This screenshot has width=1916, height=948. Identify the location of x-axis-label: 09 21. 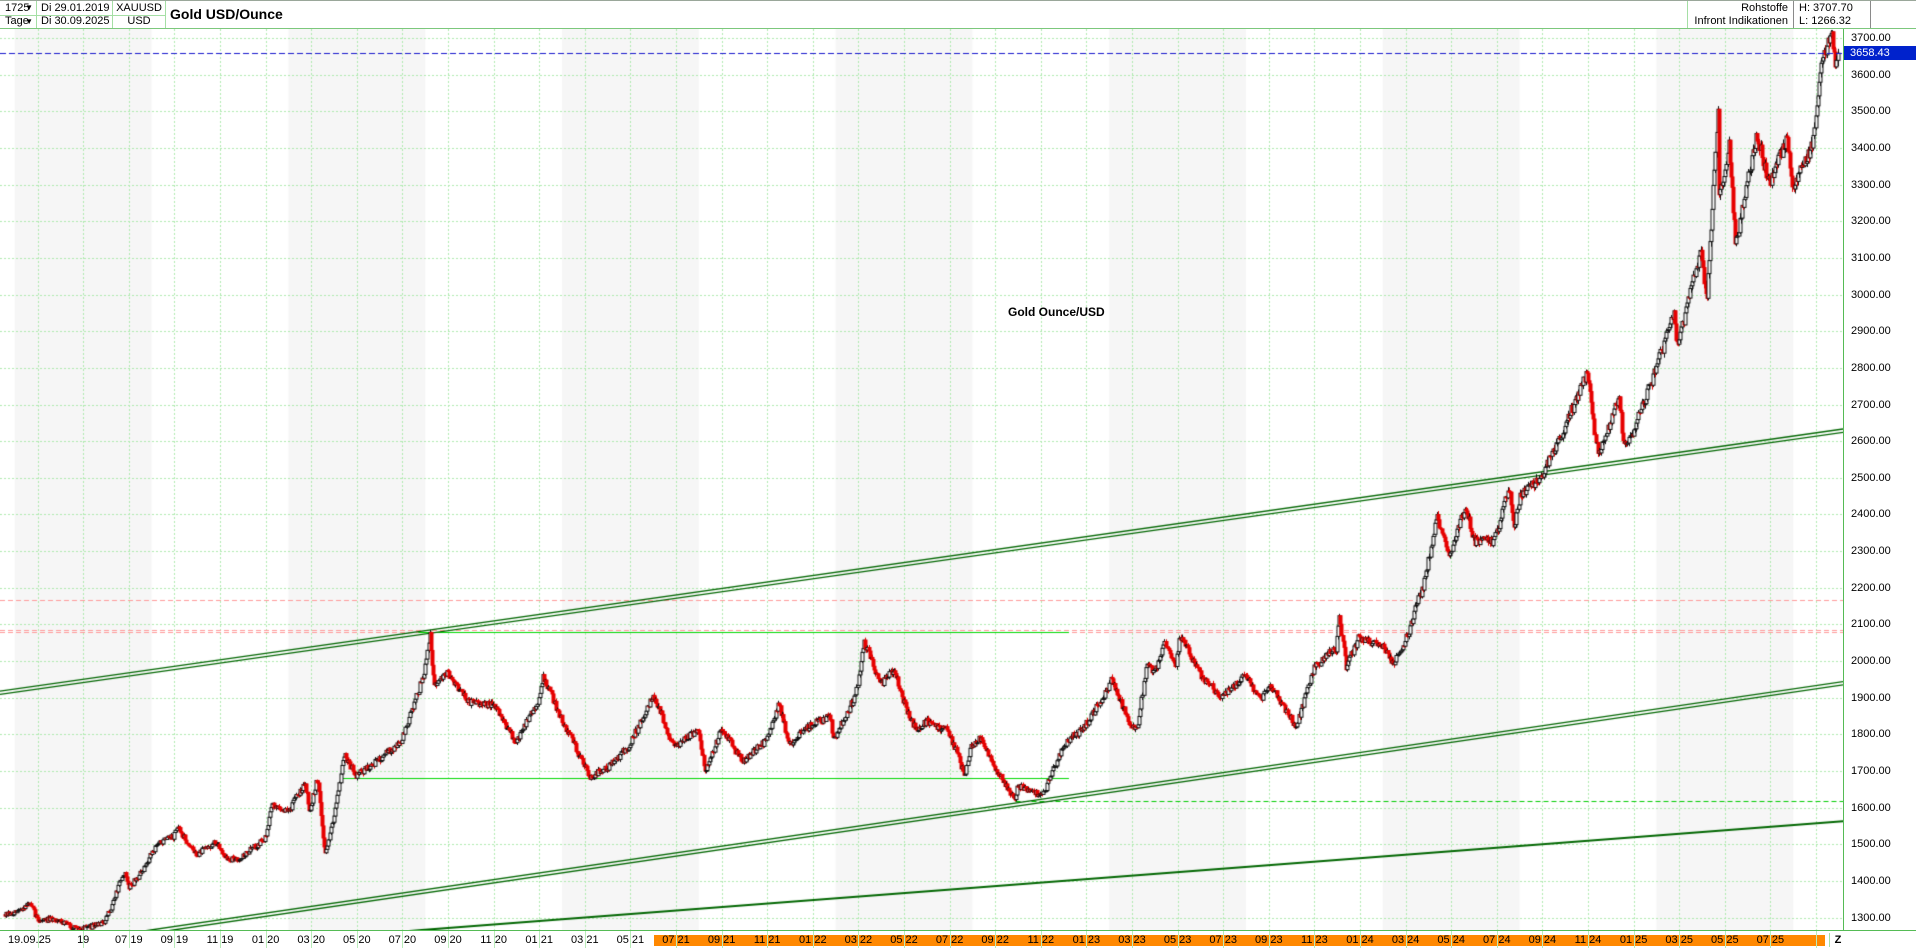
(721, 940).